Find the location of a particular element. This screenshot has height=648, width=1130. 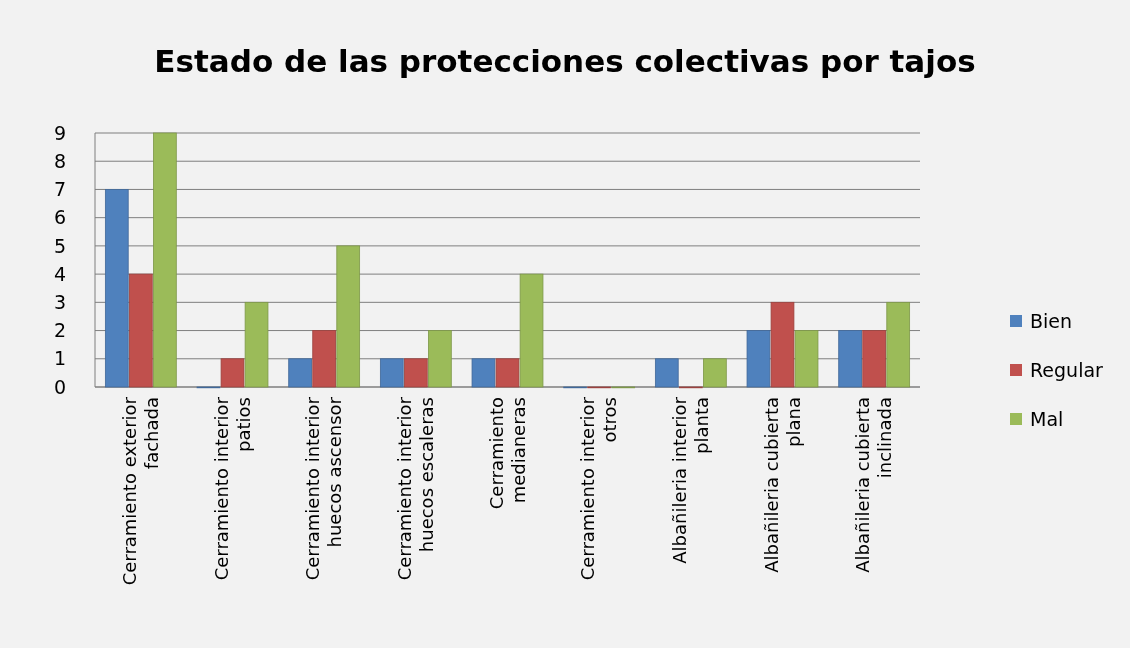

y-tick-label: 3 is located at coordinates (60, 301).